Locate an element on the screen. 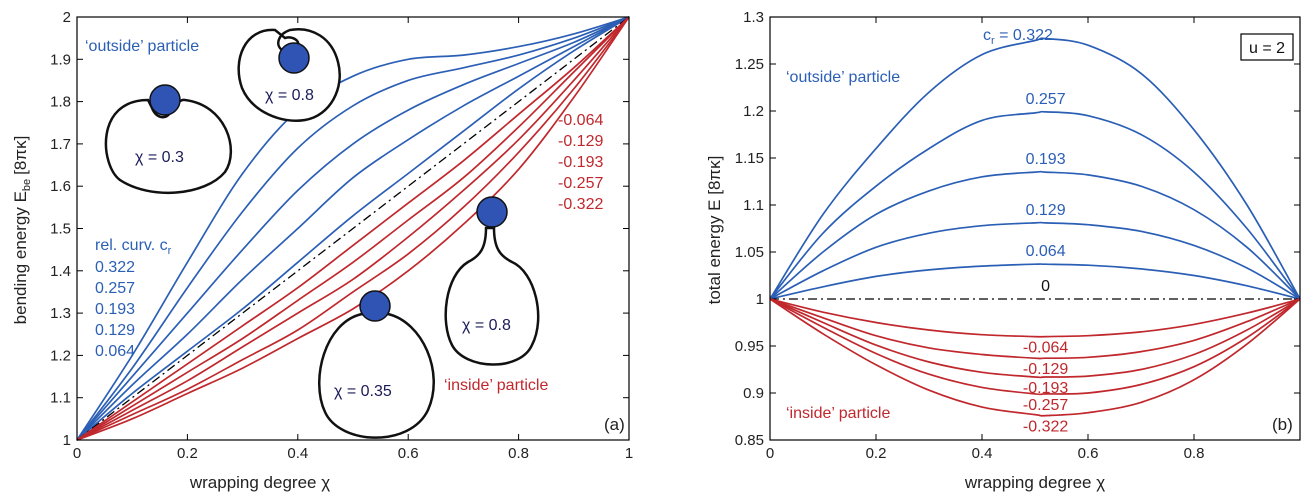 The image size is (1303, 493). parameter-value: u = 2 is located at coordinates (1267, 48).